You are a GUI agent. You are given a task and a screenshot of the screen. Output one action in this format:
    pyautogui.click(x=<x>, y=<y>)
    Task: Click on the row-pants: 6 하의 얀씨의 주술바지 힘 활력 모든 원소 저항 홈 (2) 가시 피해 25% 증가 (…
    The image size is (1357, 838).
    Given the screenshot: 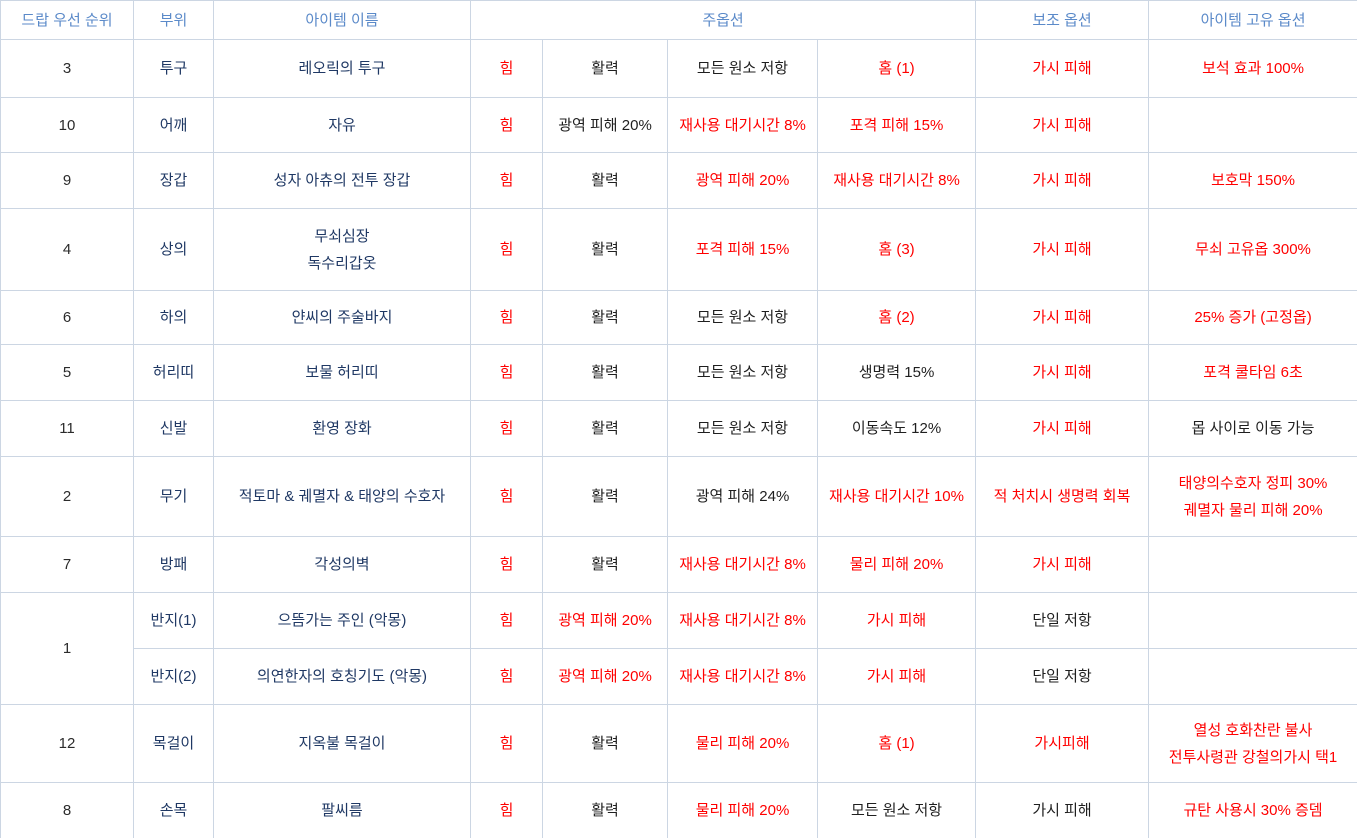 What is the action you would take?
    pyautogui.click(x=678, y=317)
    